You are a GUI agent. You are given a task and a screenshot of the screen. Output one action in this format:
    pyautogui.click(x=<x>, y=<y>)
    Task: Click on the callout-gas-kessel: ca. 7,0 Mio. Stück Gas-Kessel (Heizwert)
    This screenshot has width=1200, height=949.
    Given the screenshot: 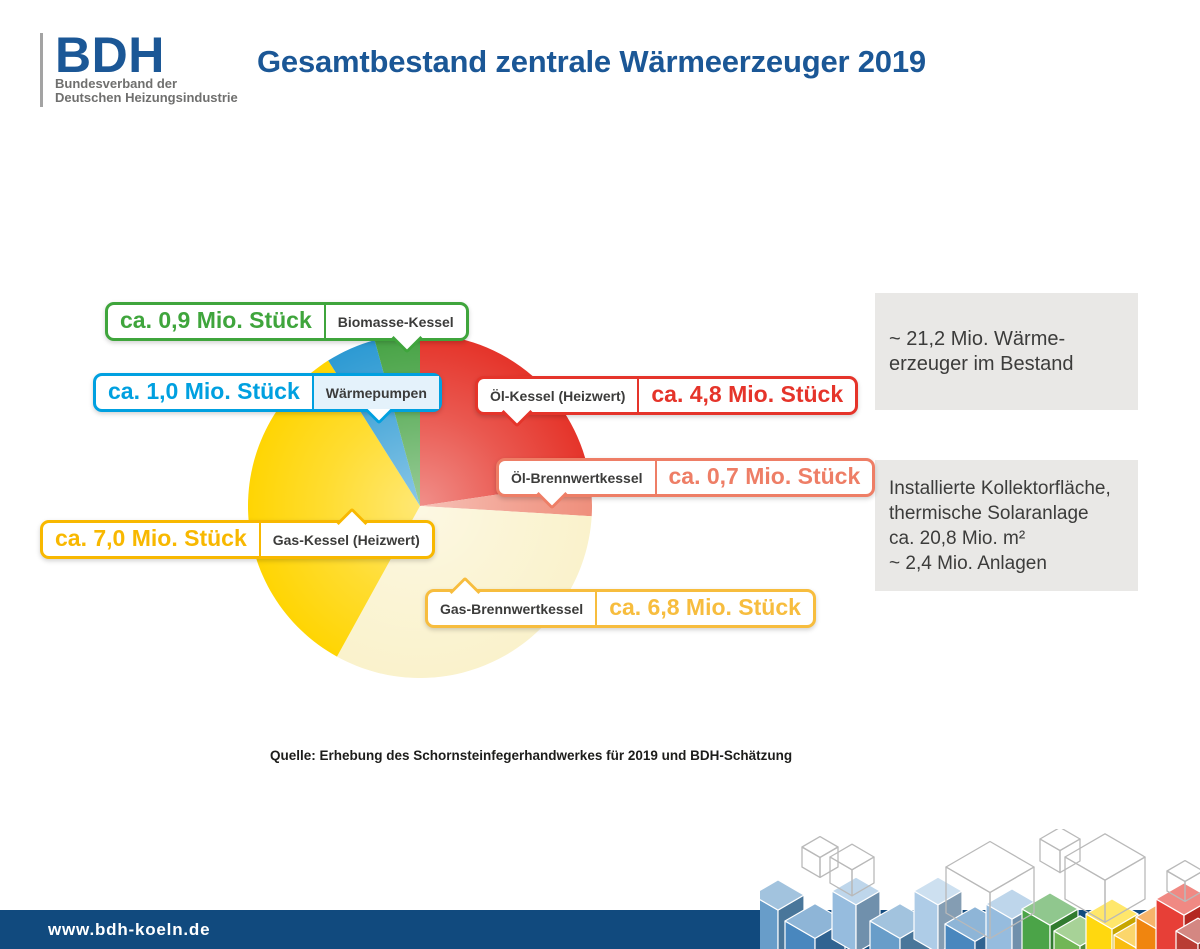 What is the action you would take?
    pyautogui.click(x=237, y=533)
    